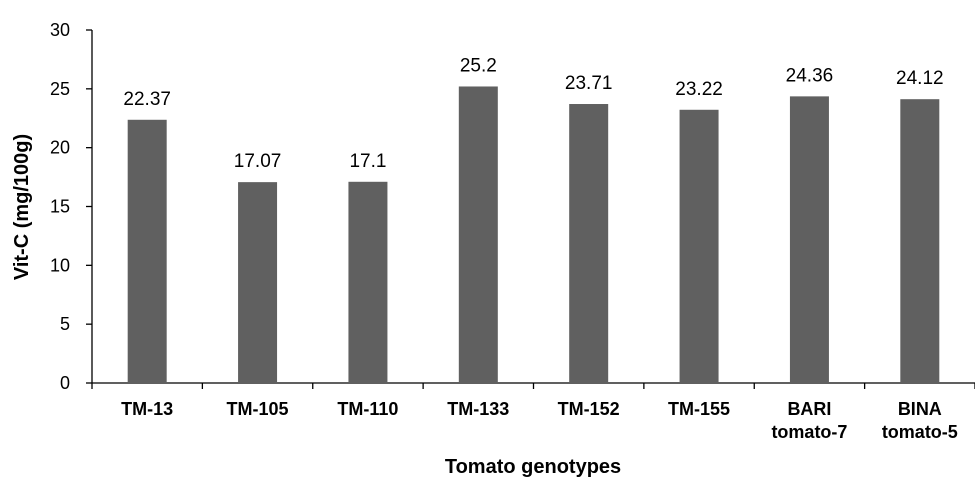 The width and height of the screenshot is (975, 489). What do you see at coordinates (533, 385) in the screenshot?
I see `x-axis` at bounding box center [533, 385].